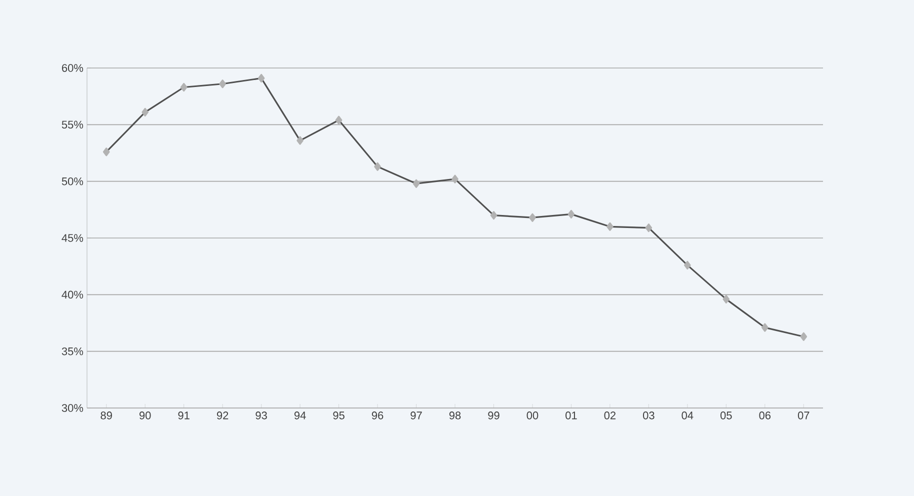  I want to click on x-tick-label: 93, so click(261, 416).